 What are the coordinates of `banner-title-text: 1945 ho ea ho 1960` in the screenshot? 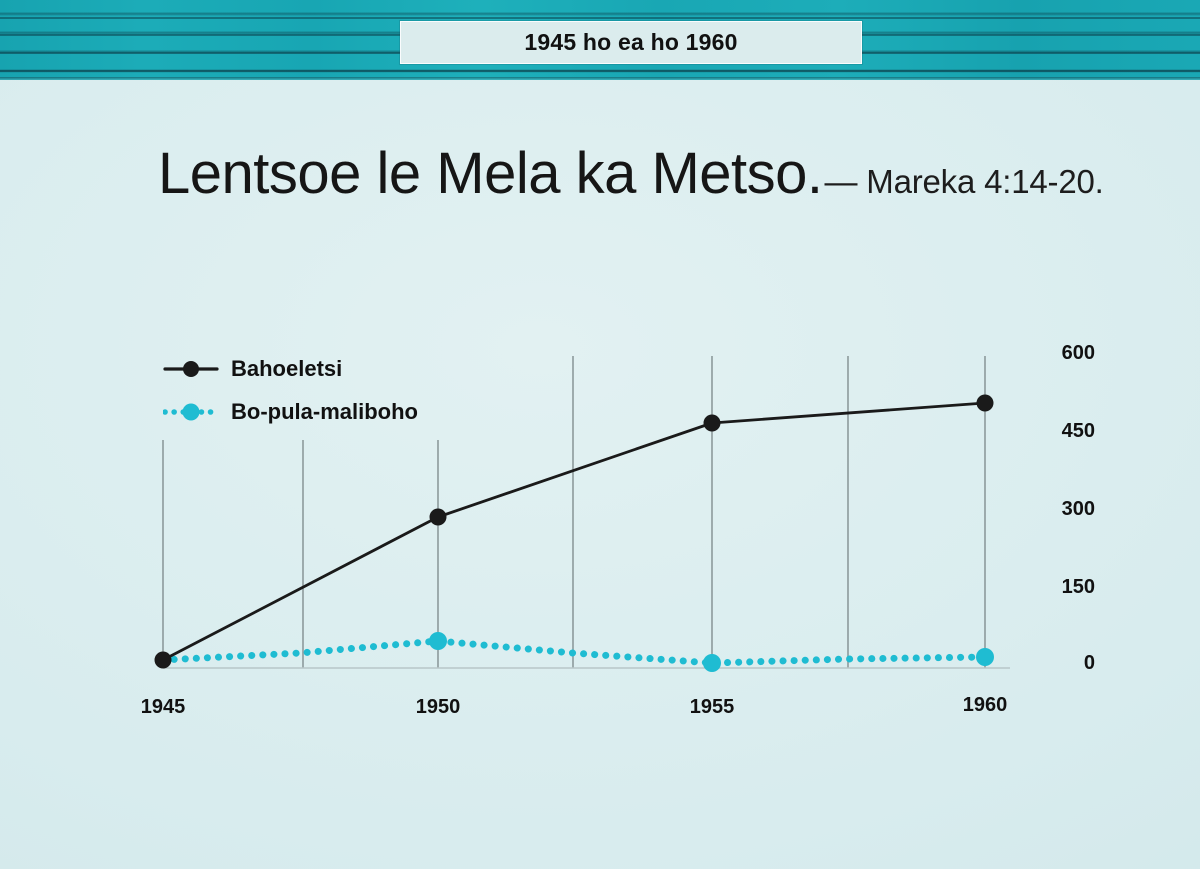 It's located at (631, 42).